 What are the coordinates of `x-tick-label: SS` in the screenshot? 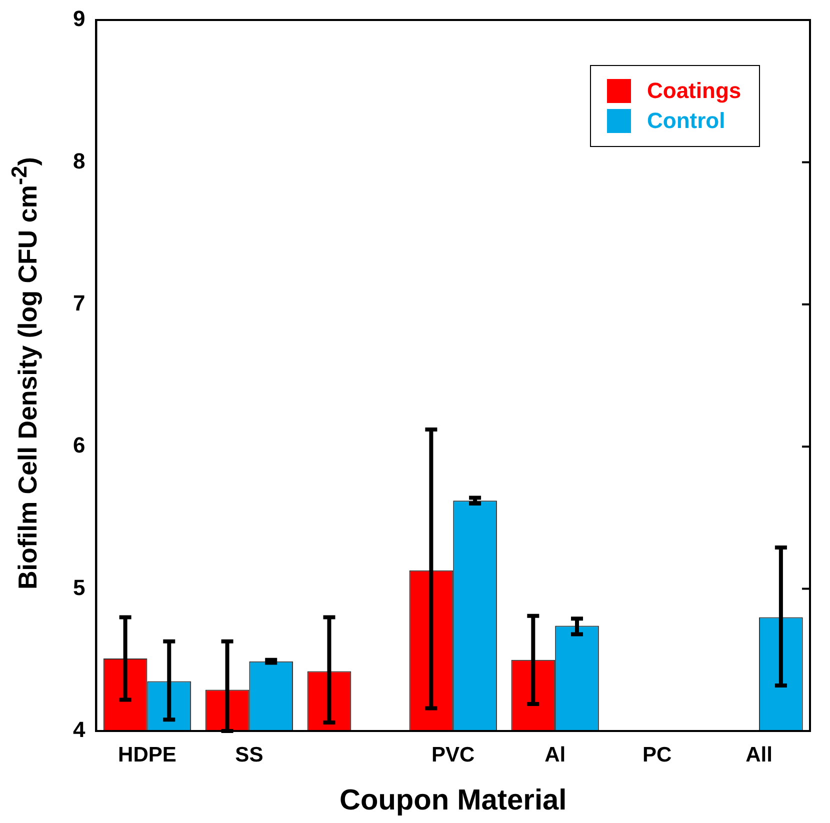 It's located at (249, 754).